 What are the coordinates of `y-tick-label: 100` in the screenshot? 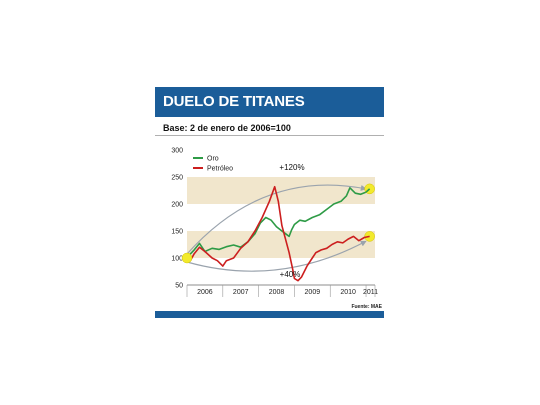 It's located at (177, 259).